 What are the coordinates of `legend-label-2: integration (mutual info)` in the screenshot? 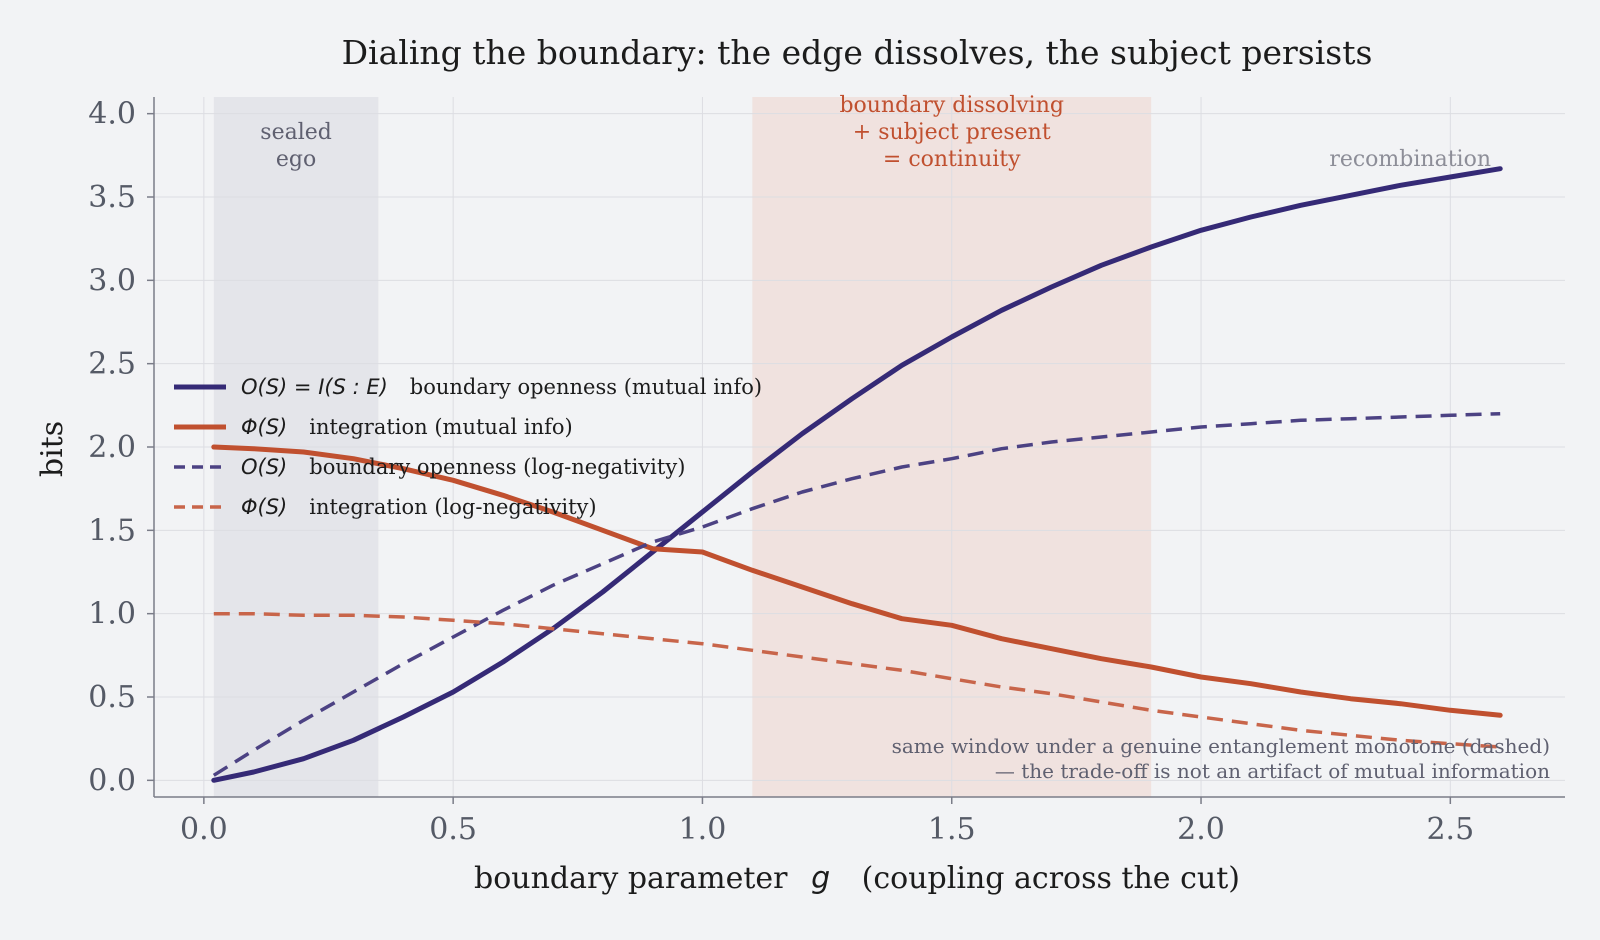 It's located at (440, 427).